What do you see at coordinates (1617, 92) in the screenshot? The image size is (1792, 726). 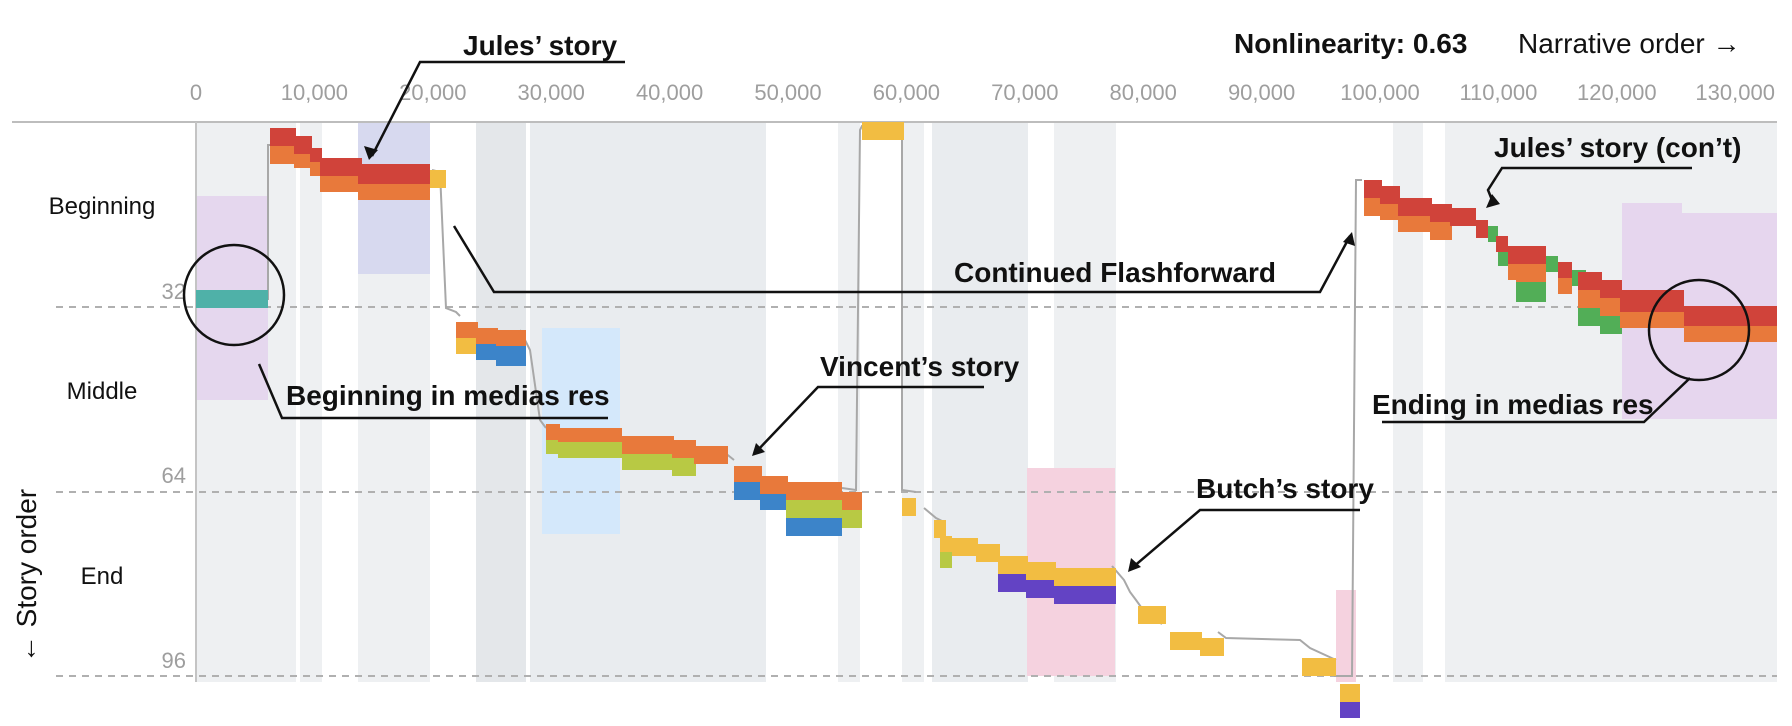 I see `x-tick-label: 120,000` at bounding box center [1617, 92].